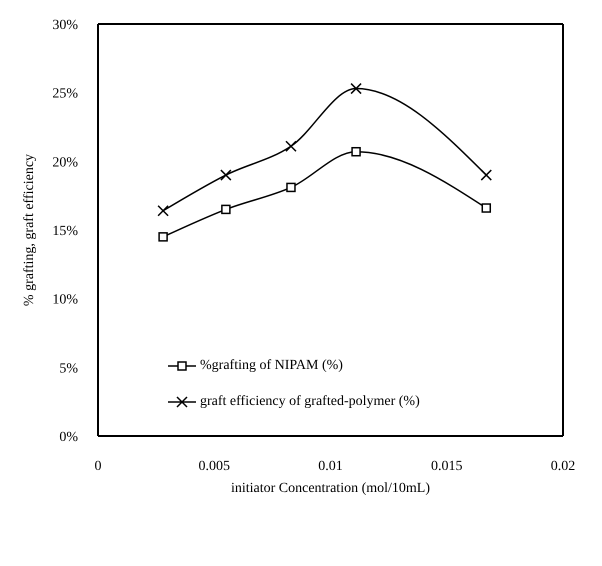  I want to click on x-axis-title: initiator Concentration (mol/10mL), so click(330, 488).